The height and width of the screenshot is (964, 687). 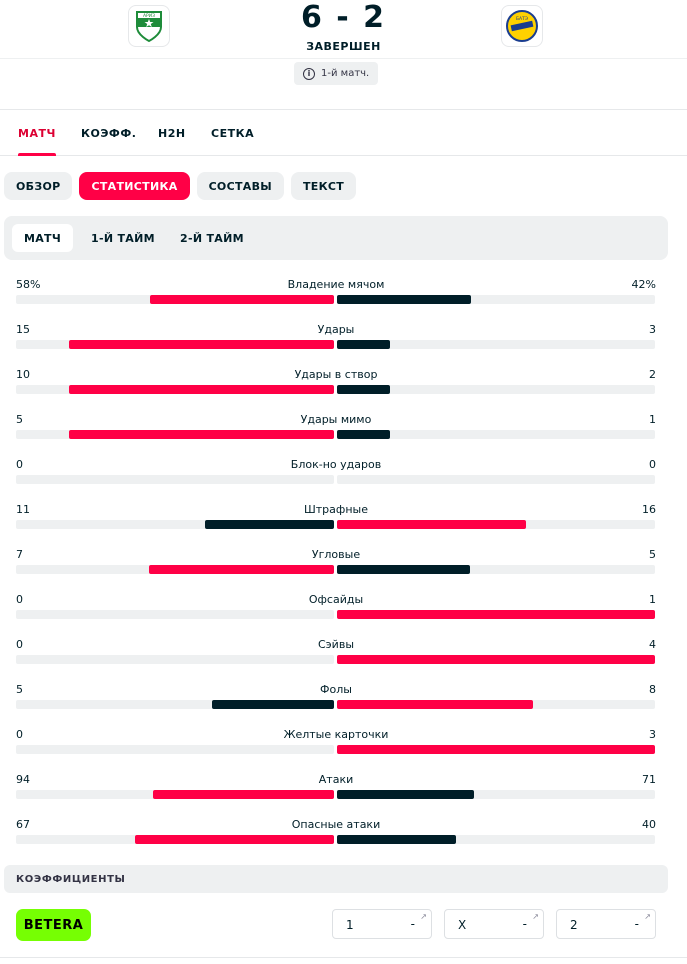 What do you see at coordinates (149, 16) in the screenshot?
I see `svg-text: АРИЗ` at bounding box center [149, 16].